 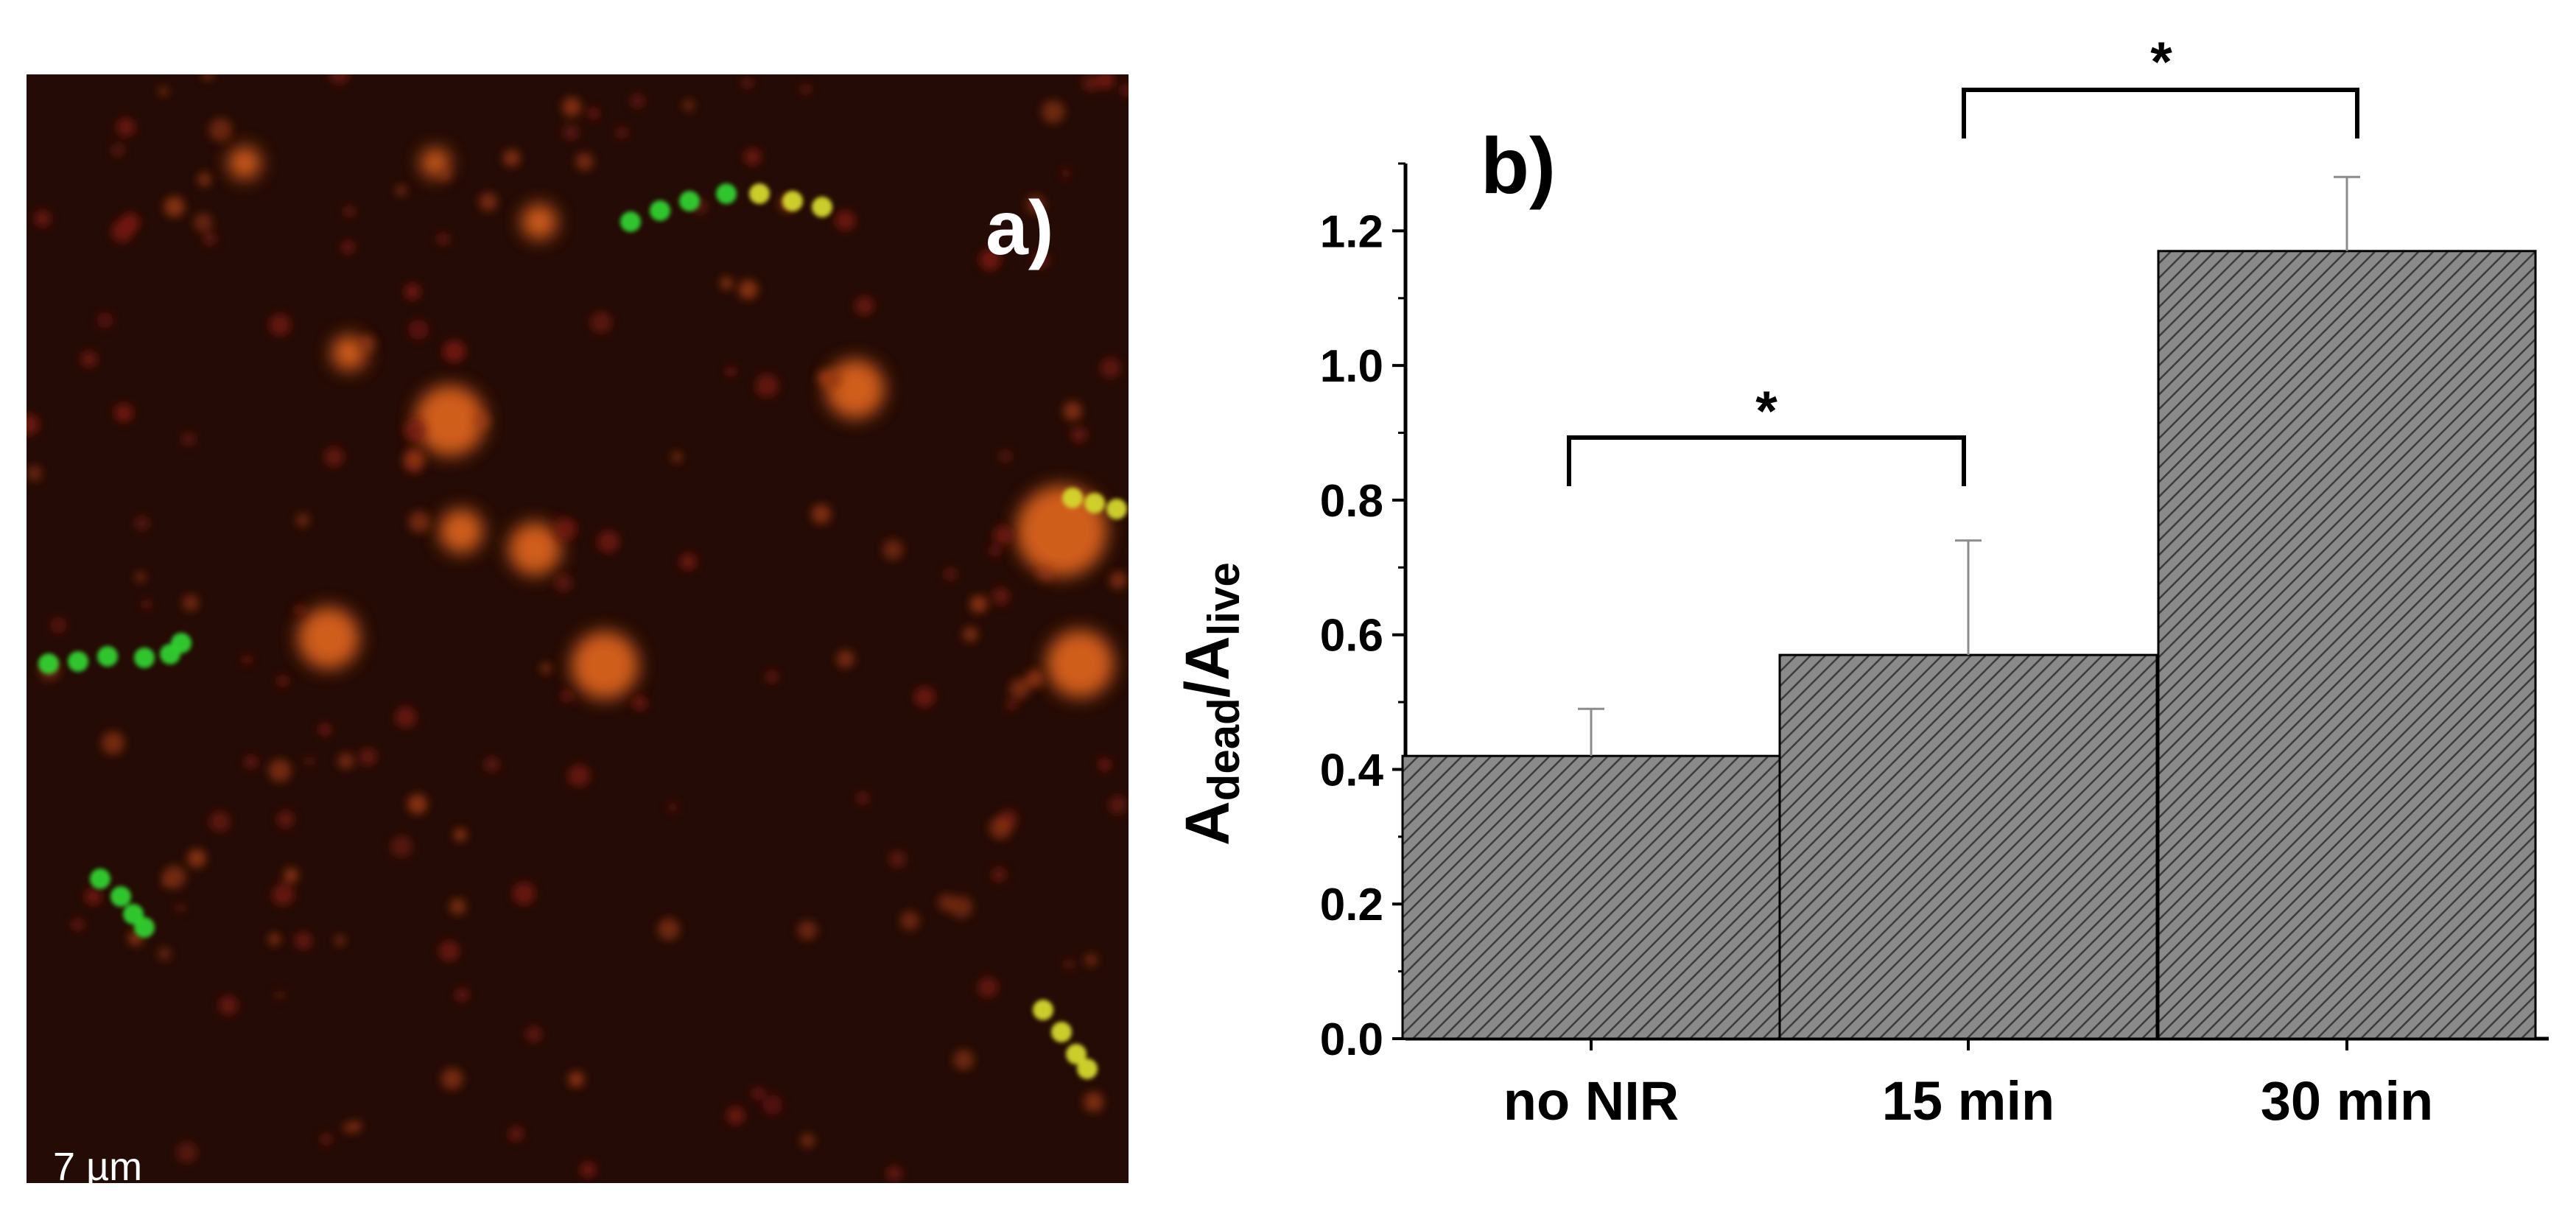 What do you see at coordinates (78, 661) in the screenshot?
I see `green-bacterium` at bounding box center [78, 661].